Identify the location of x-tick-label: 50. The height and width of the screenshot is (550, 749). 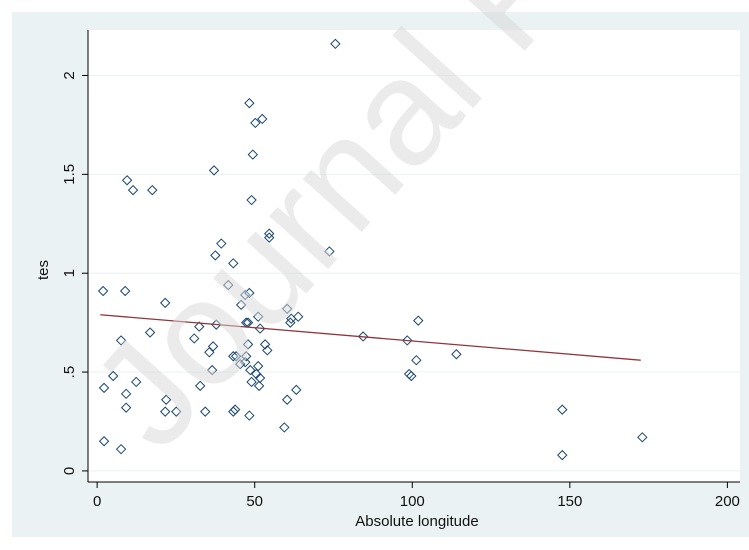
(254, 501).